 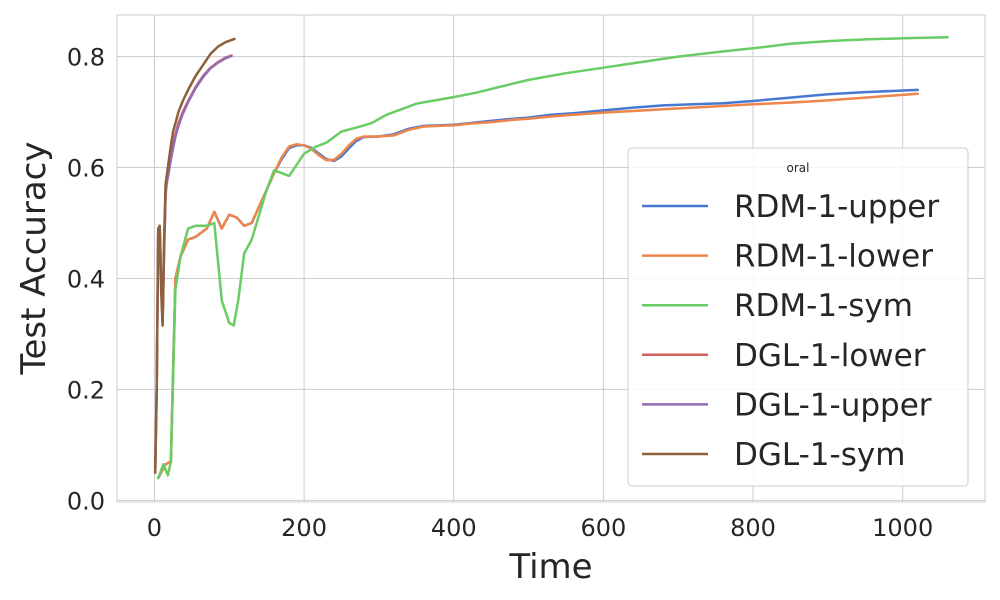 What do you see at coordinates (86, 279) in the screenshot?
I see `y-tick-label: 0.4` at bounding box center [86, 279].